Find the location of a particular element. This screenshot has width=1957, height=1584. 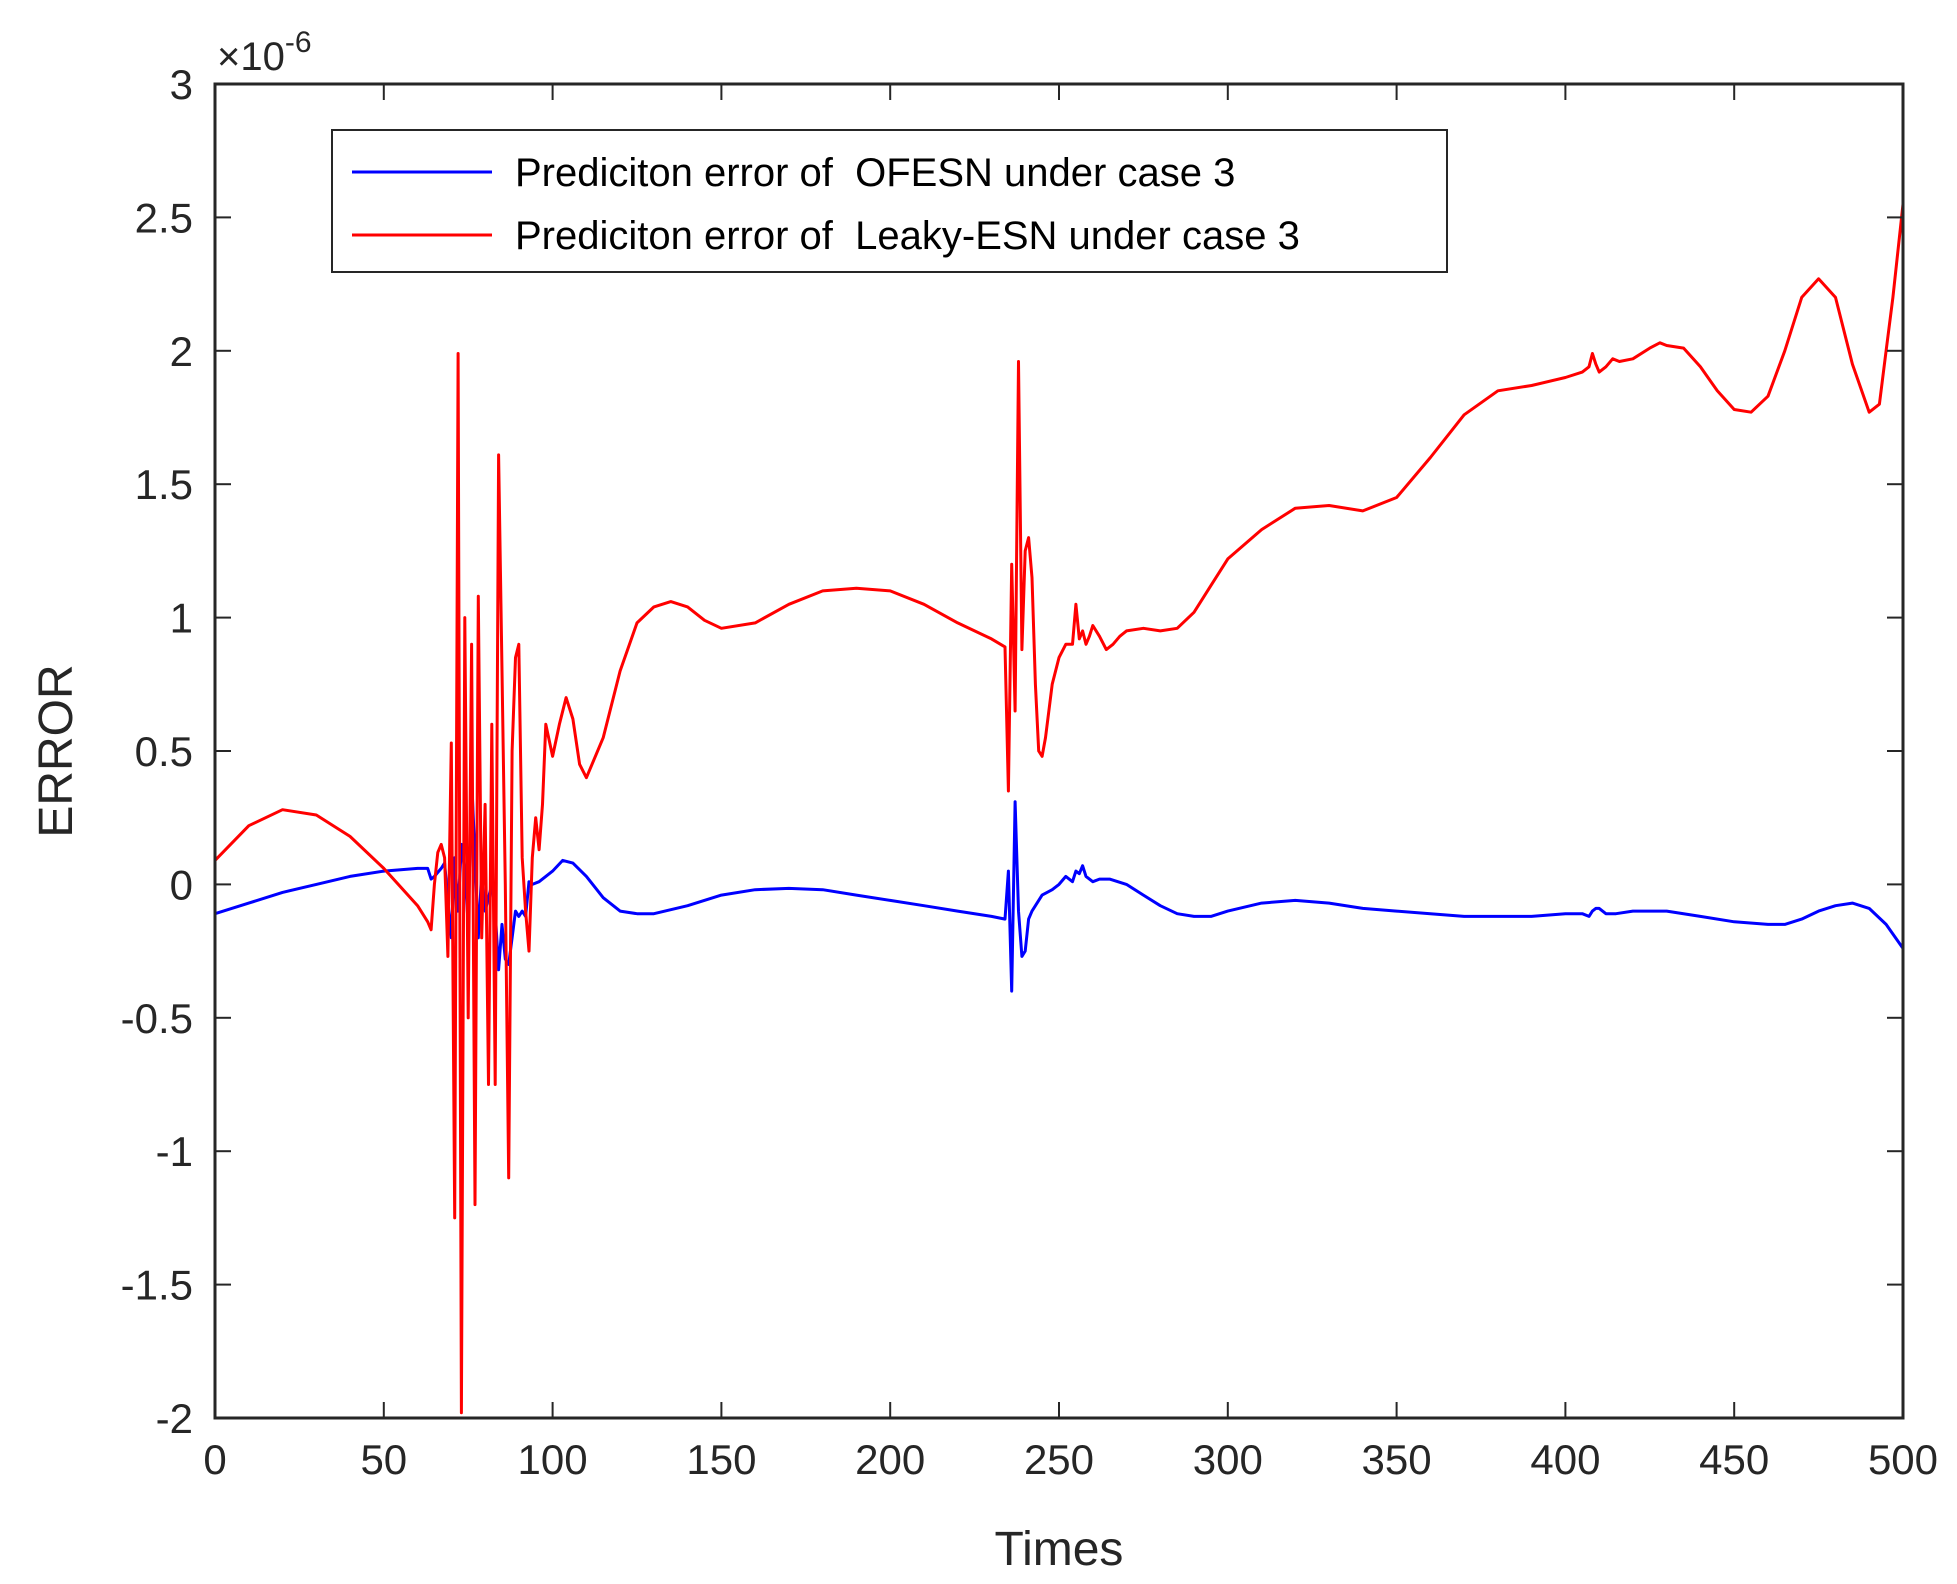

y-tick-label: -0.5 is located at coordinates (157, 1018).